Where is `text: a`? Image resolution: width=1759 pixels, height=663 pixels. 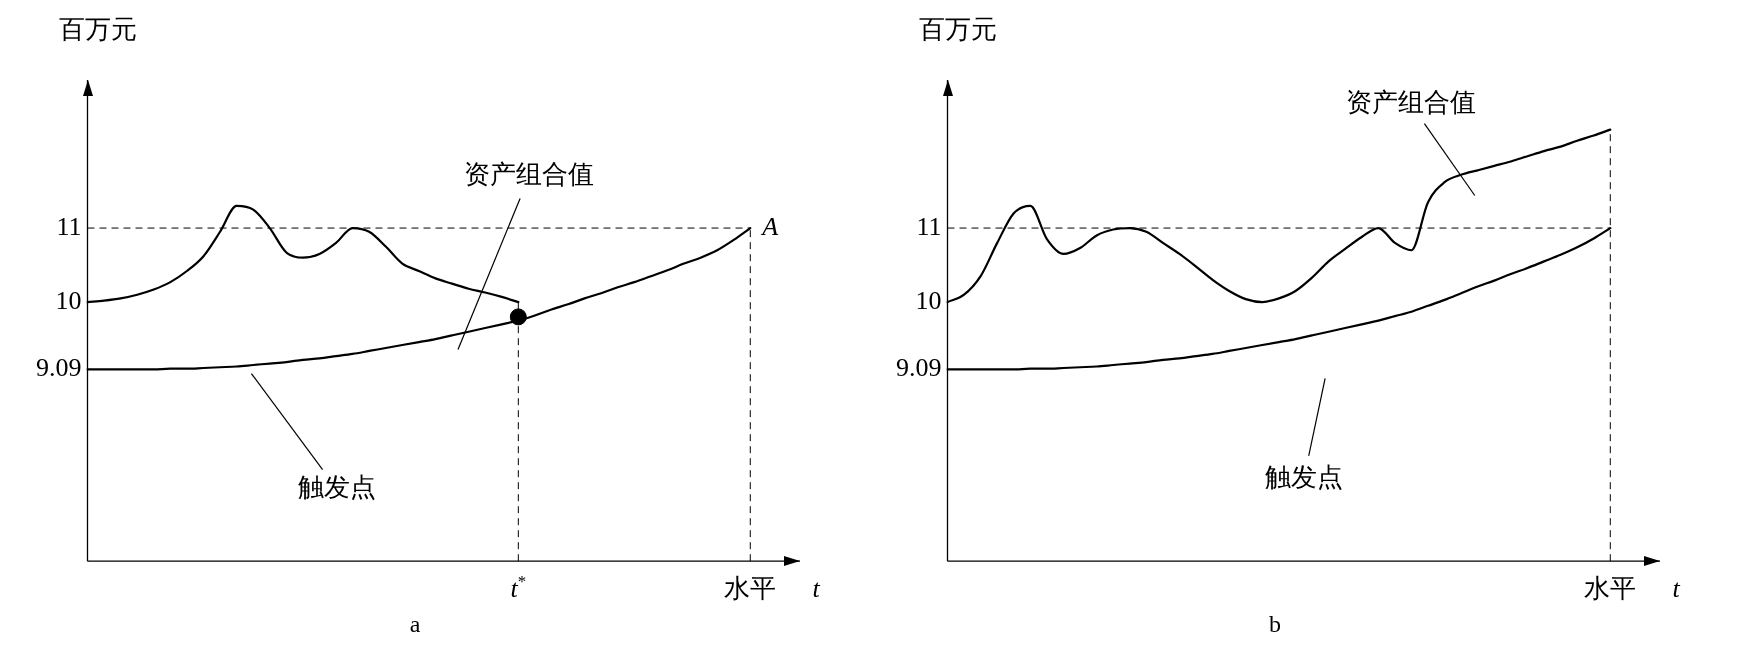 text: a is located at coordinates (415, 623).